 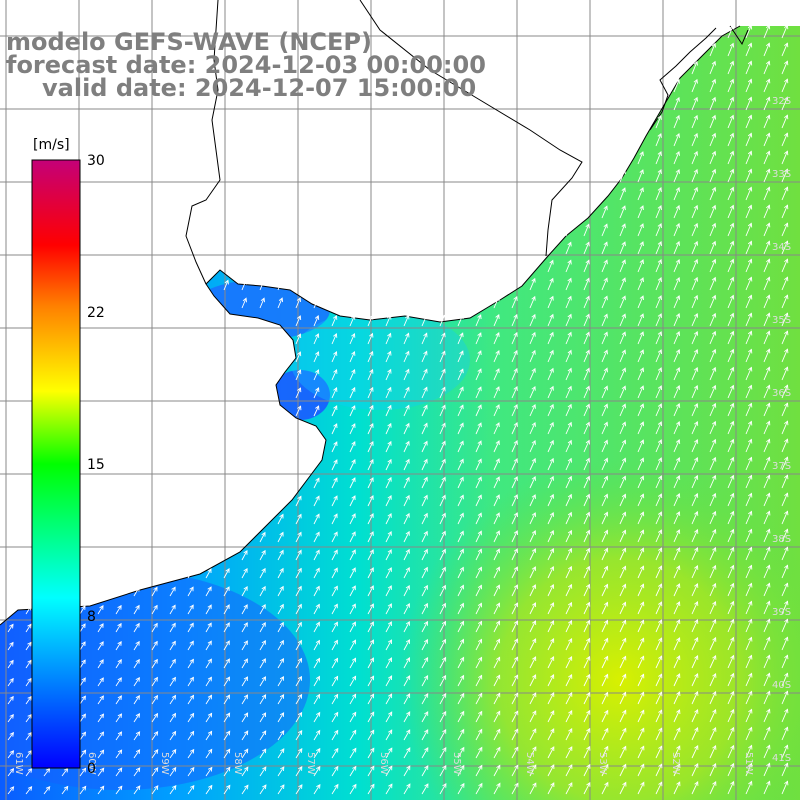 What do you see at coordinates (748, 763) in the screenshot?
I see `lon-label: 51W` at bounding box center [748, 763].